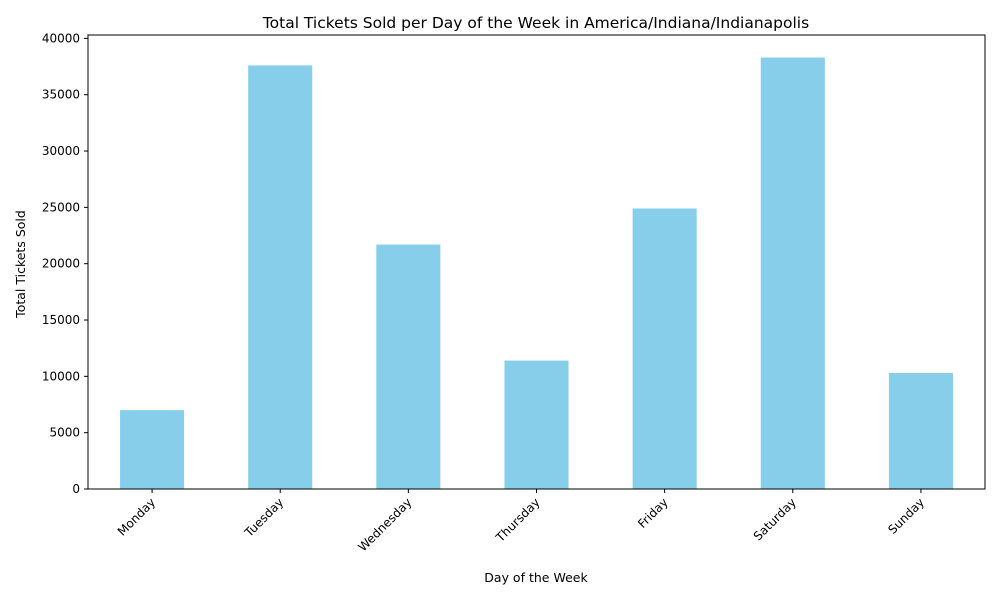 The image size is (1000, 604). Describe the element at coordinates (664, 348) in the screenshot. I see `bar-friday` at that location.